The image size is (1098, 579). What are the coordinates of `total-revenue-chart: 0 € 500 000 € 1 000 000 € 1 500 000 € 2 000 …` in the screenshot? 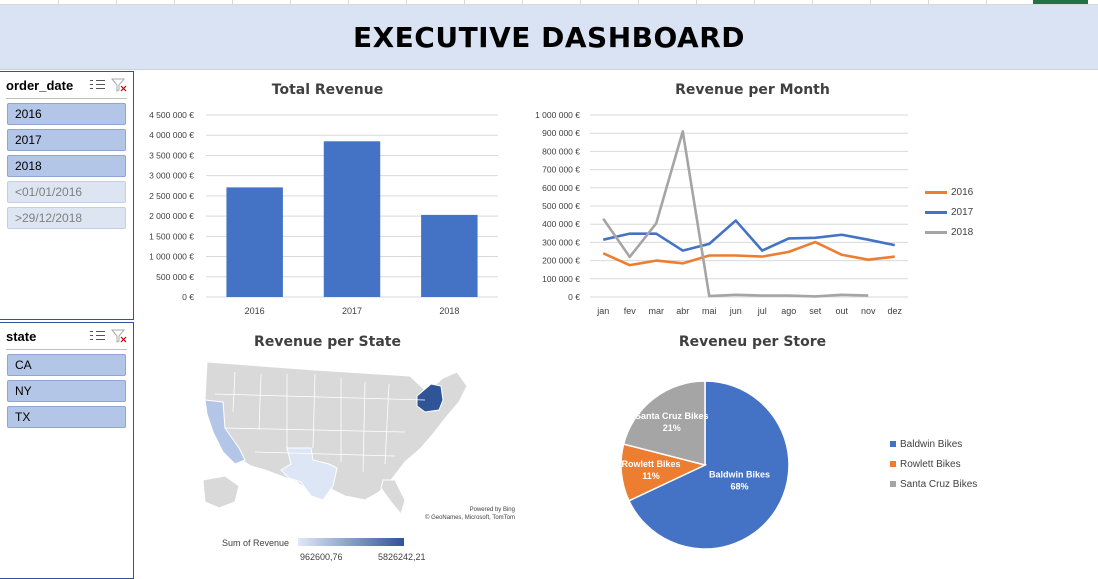 It's located at (323, 215).